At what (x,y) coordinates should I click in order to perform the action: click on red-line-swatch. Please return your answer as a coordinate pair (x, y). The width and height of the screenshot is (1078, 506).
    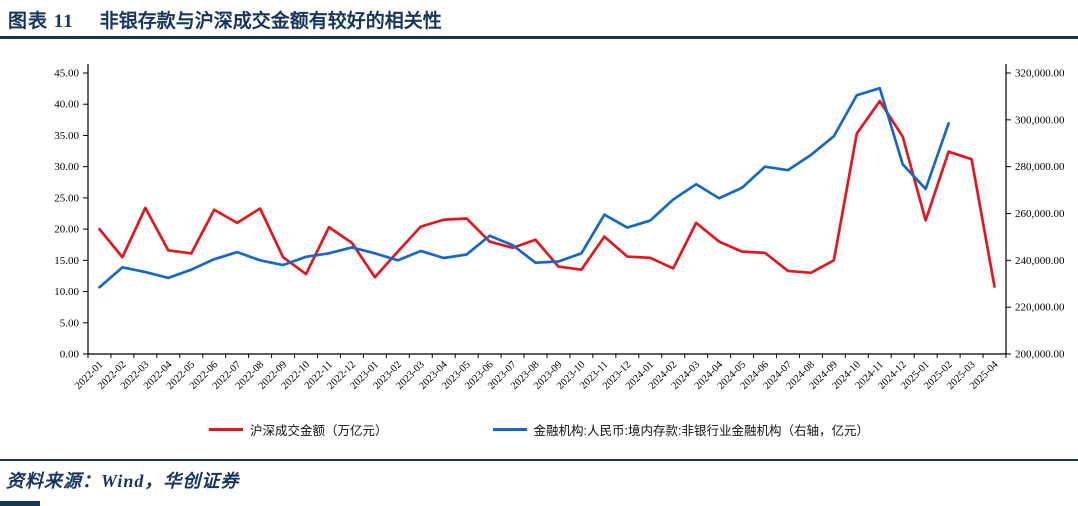
    Looking at the image, I should click on (226, 429).